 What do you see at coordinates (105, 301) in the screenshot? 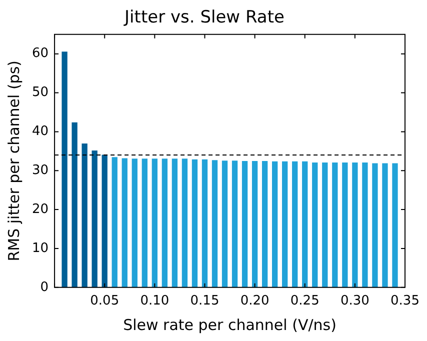
I see `x-tick-label: 0.05` at bounding box center [105, 301].